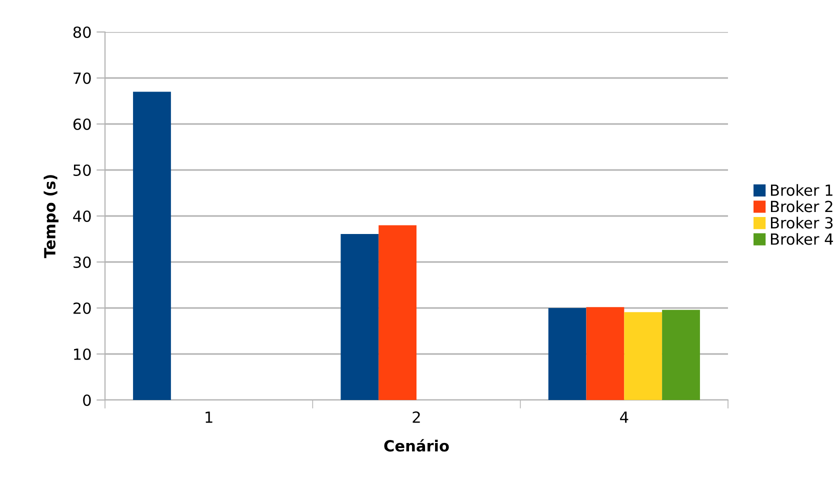 The width and height of the screenshot is (837, 480). Describe the element at coordinates (82, 308) in the screenshot. I see `y-tick-label: 20` at that location.